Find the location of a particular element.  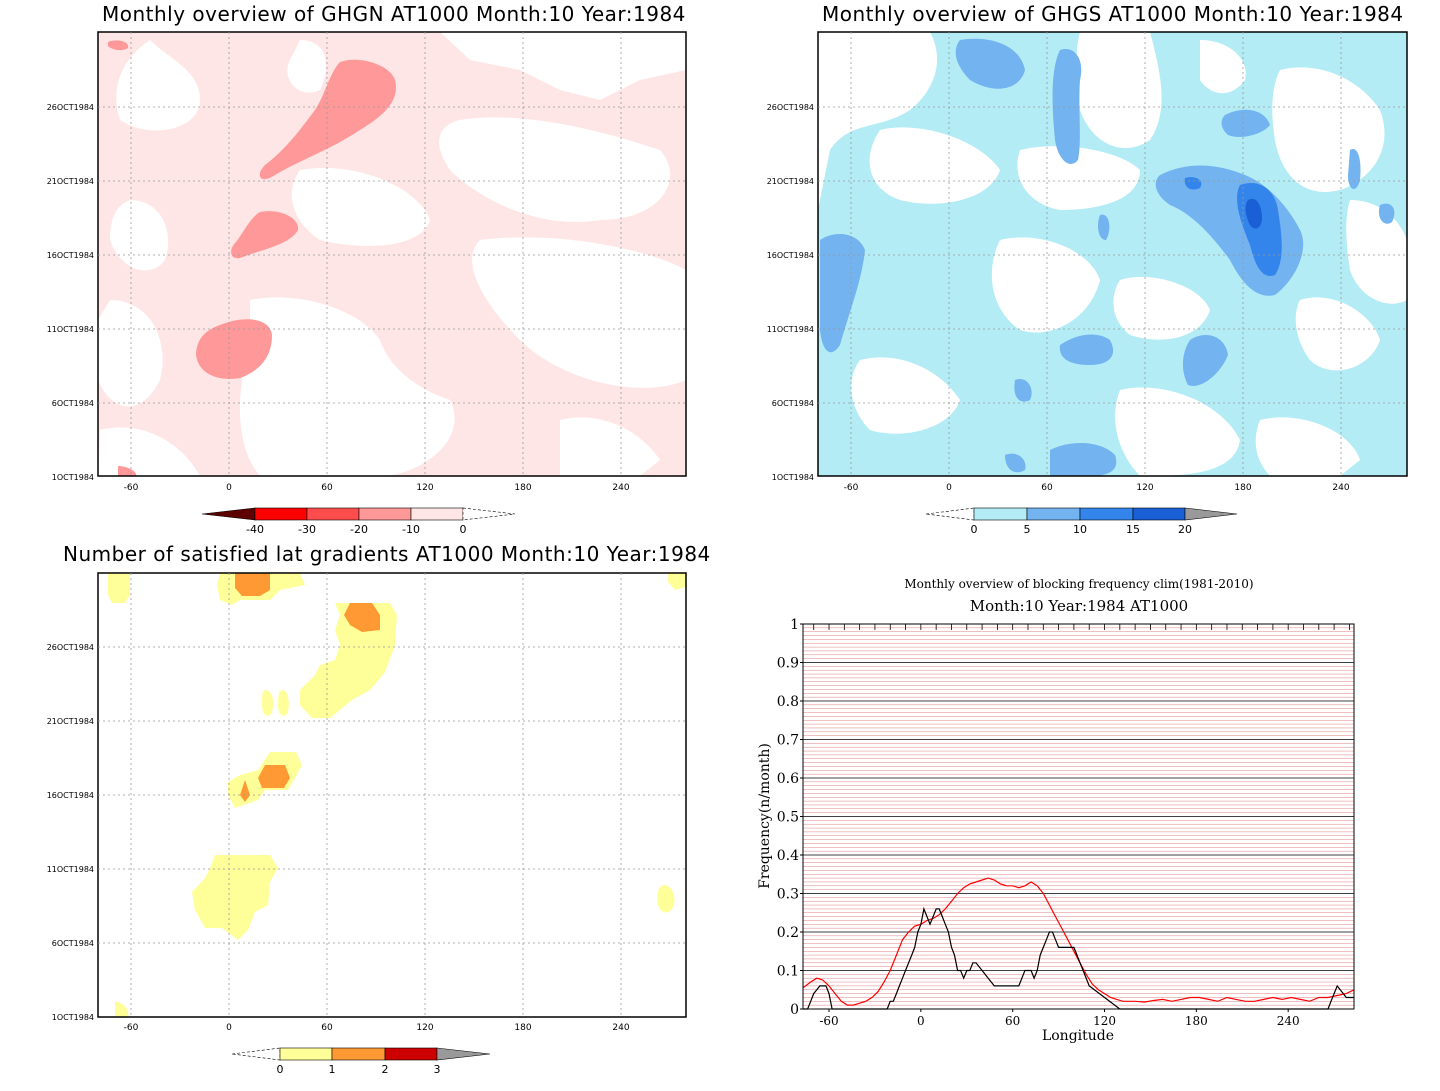

ghgs-15-areas is located at coordinates (1253, 213).